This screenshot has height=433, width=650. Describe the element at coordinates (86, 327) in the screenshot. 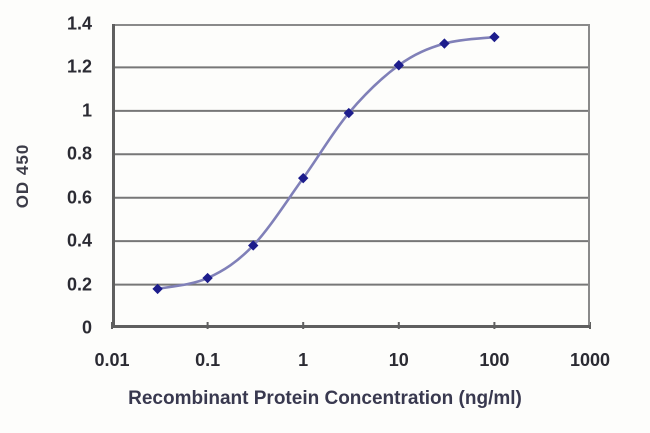

I see `y-tick-label: 0` at that location.